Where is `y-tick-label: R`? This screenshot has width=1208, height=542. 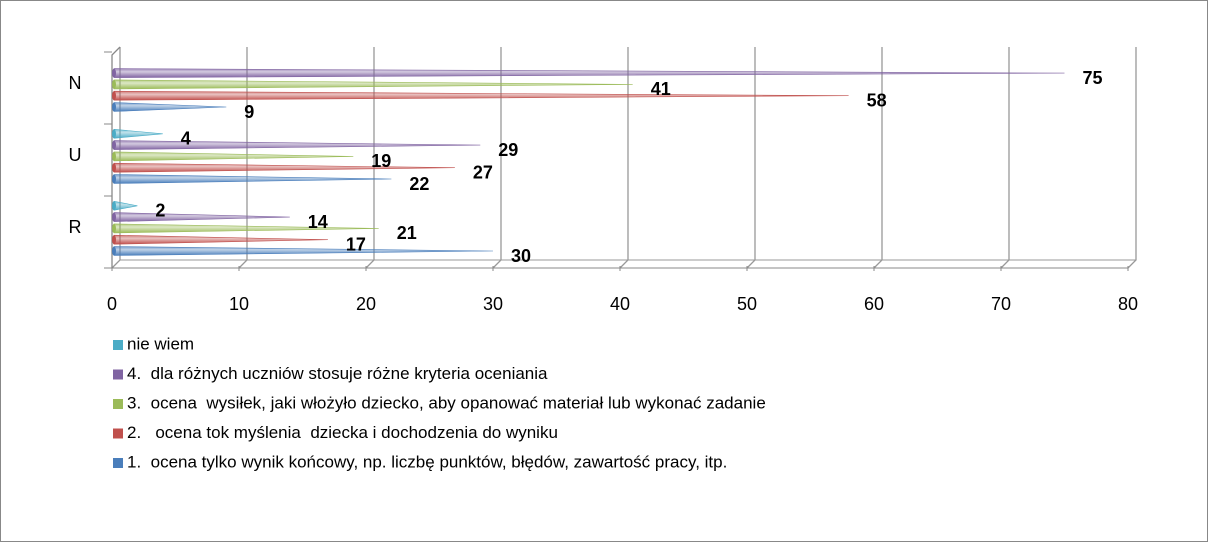 y-tick-label: R is located at coordinates (75, 227).